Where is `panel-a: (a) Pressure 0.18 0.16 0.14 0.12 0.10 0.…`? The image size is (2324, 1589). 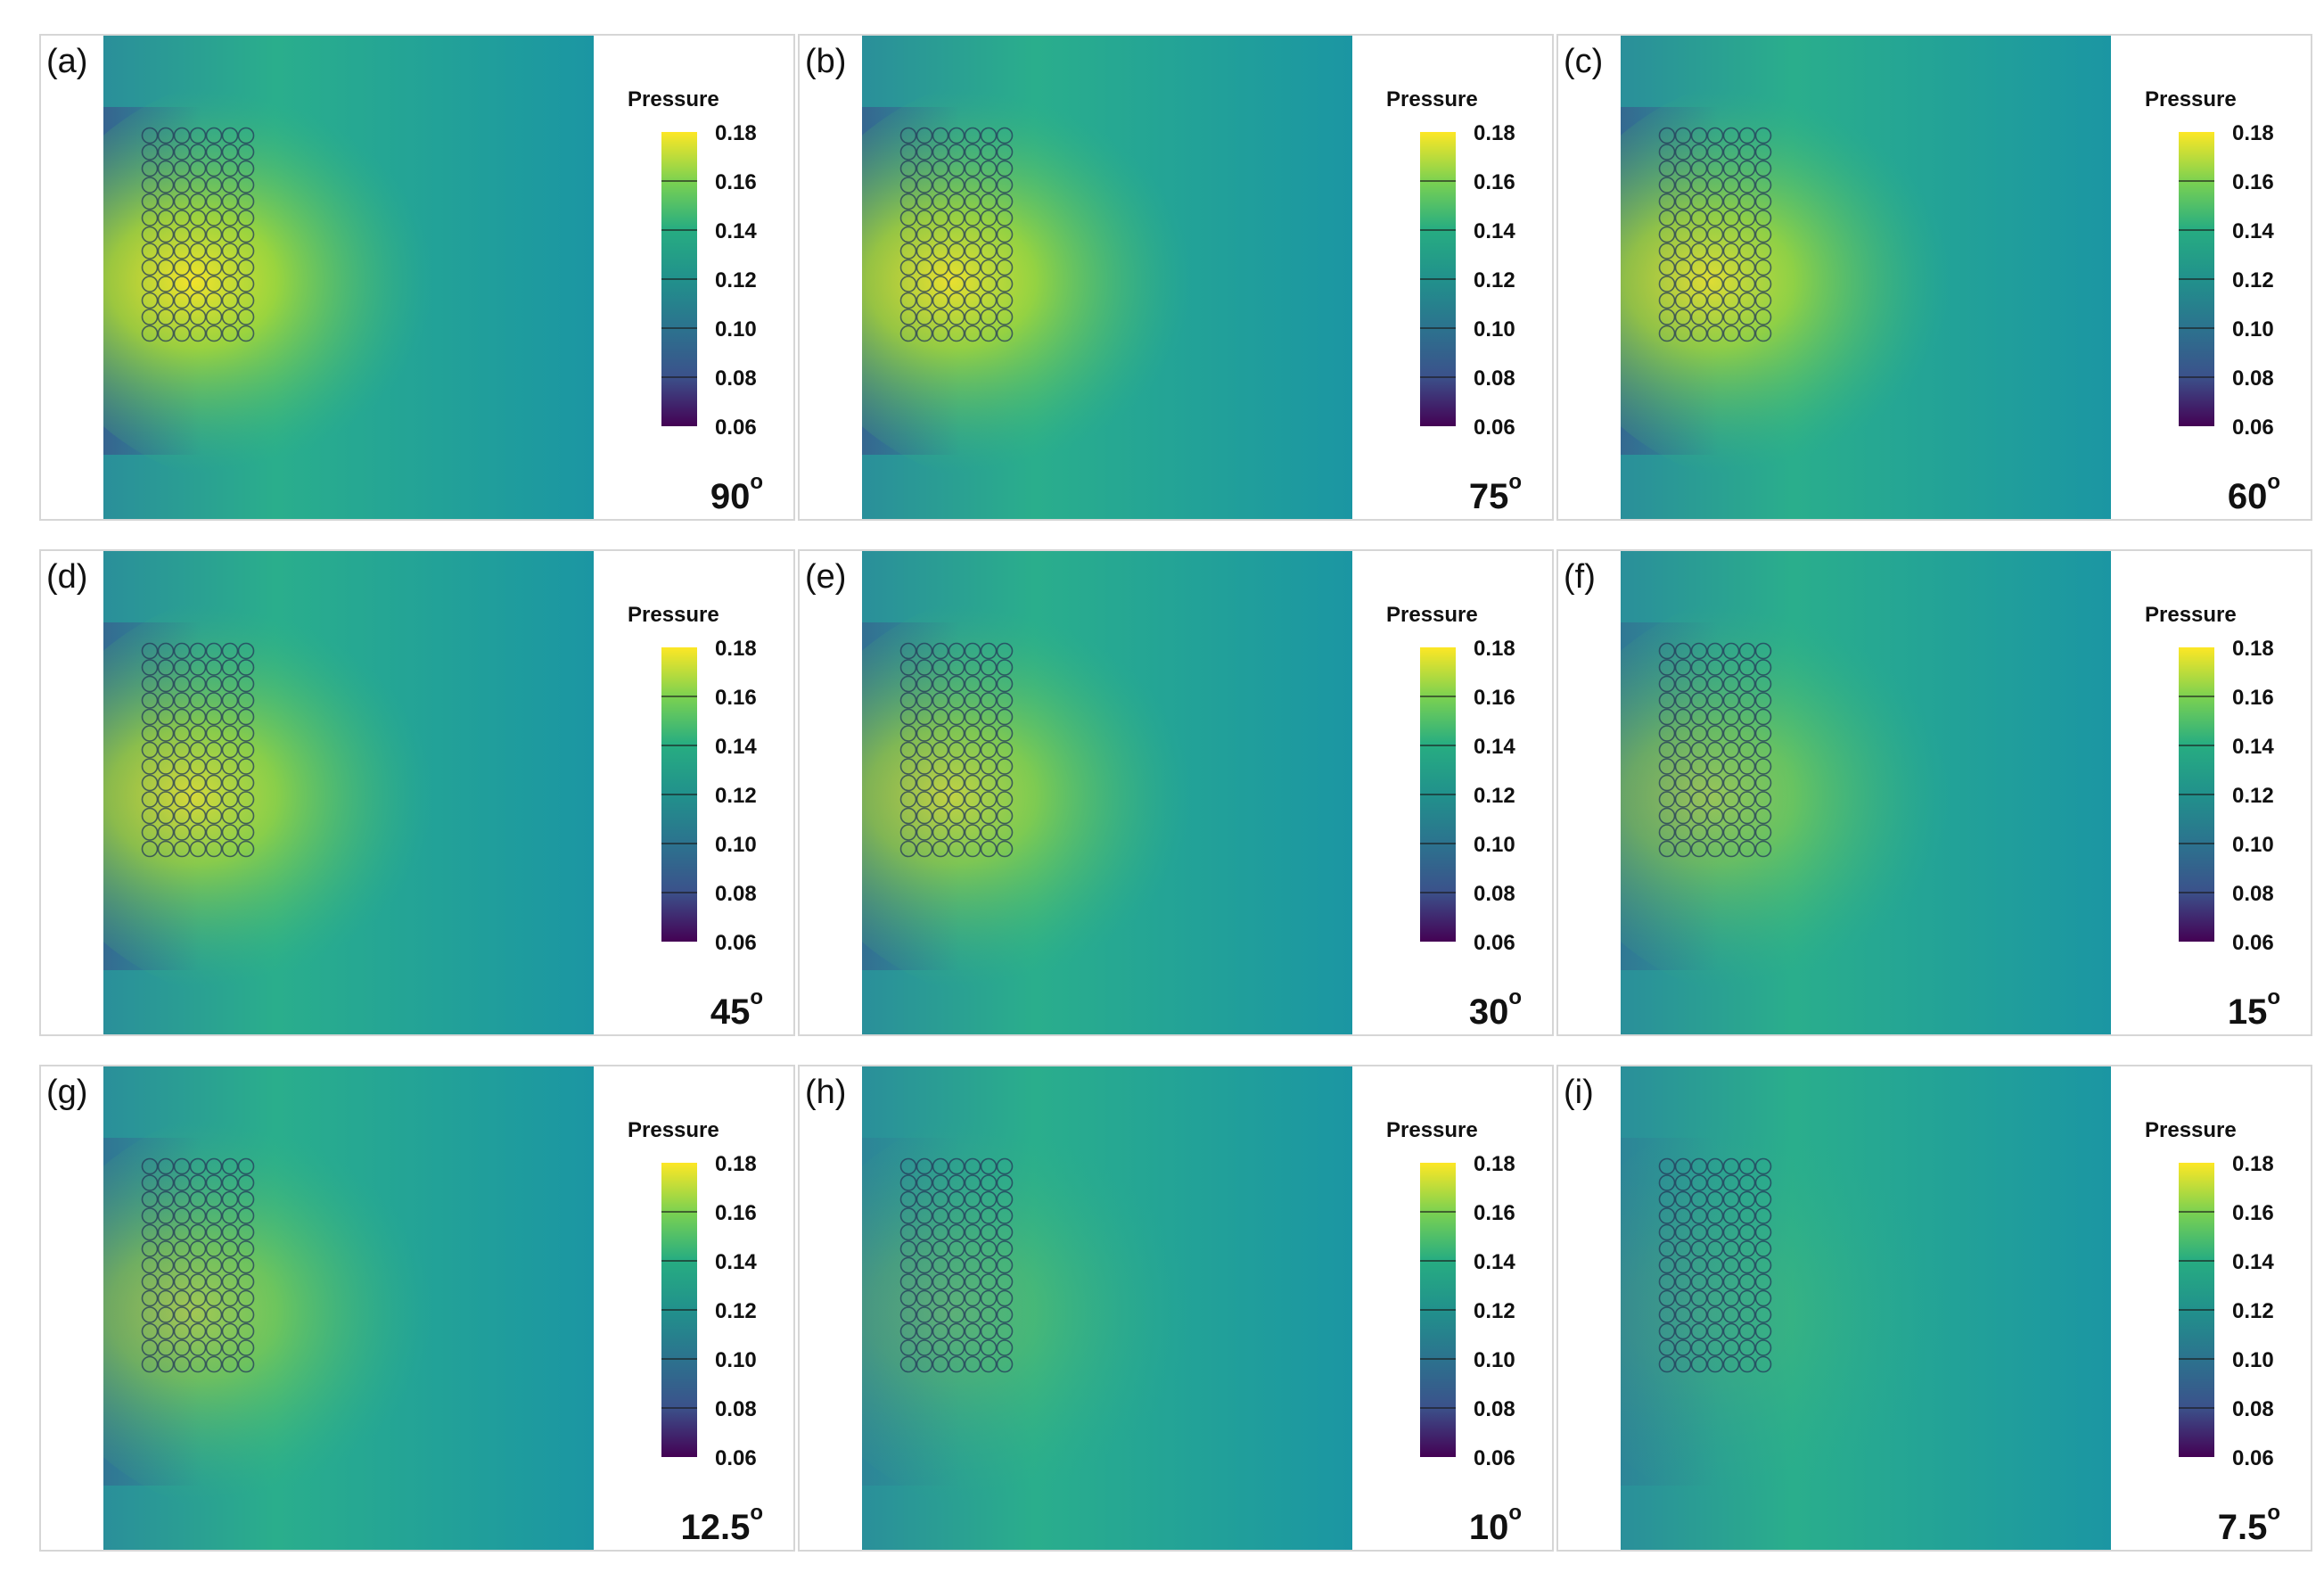 panel-a: (a) Pressure 0.18 0.16 0.14 0.12 0.10 0.… is located at coordinates (417, 277).